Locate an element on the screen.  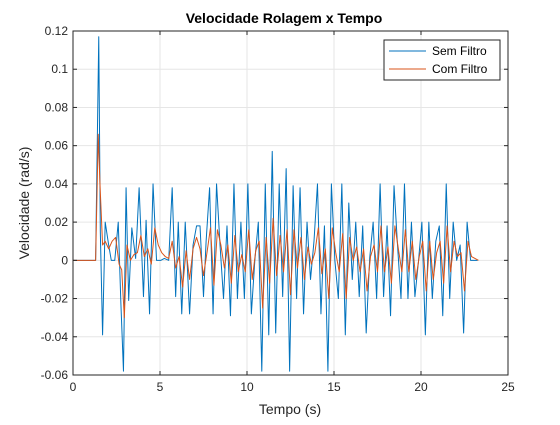
y-axis-label: Velocidade (rad/s) is located at coordinates (24, 203).